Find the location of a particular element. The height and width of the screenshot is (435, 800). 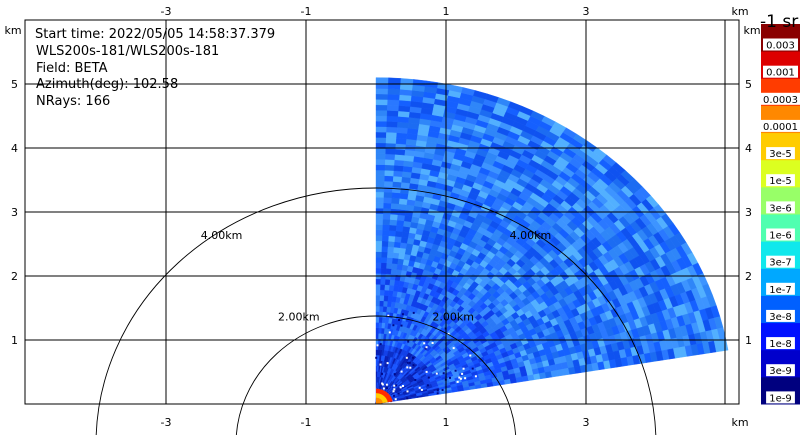

x-unit-label-bottom: km is located at coordinates (739, 422).